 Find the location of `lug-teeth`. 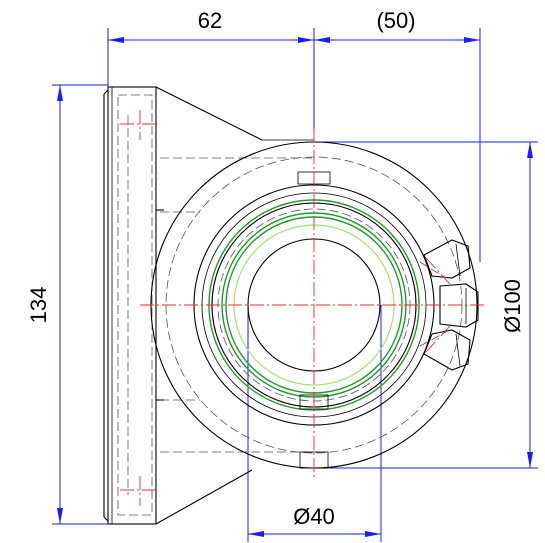

lug-teeth is located at coordinates (449, 305).